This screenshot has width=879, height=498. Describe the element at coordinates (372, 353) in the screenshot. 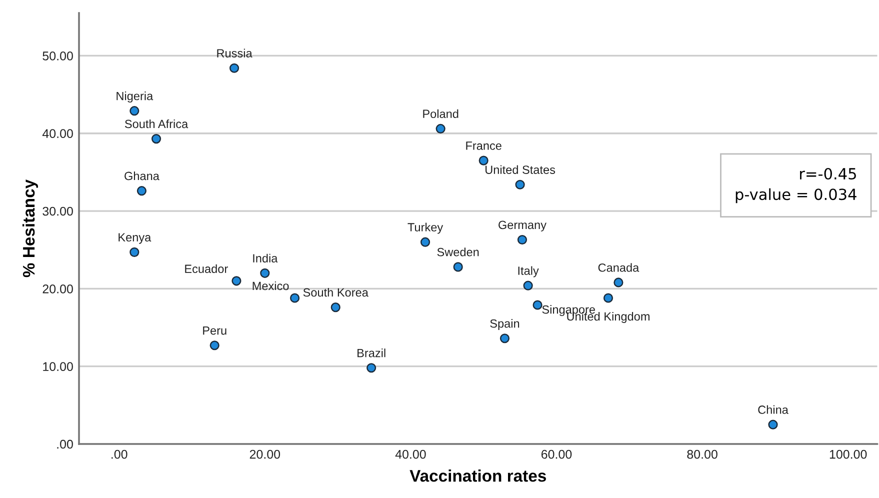

I see `annotation: Brazil` at that location.